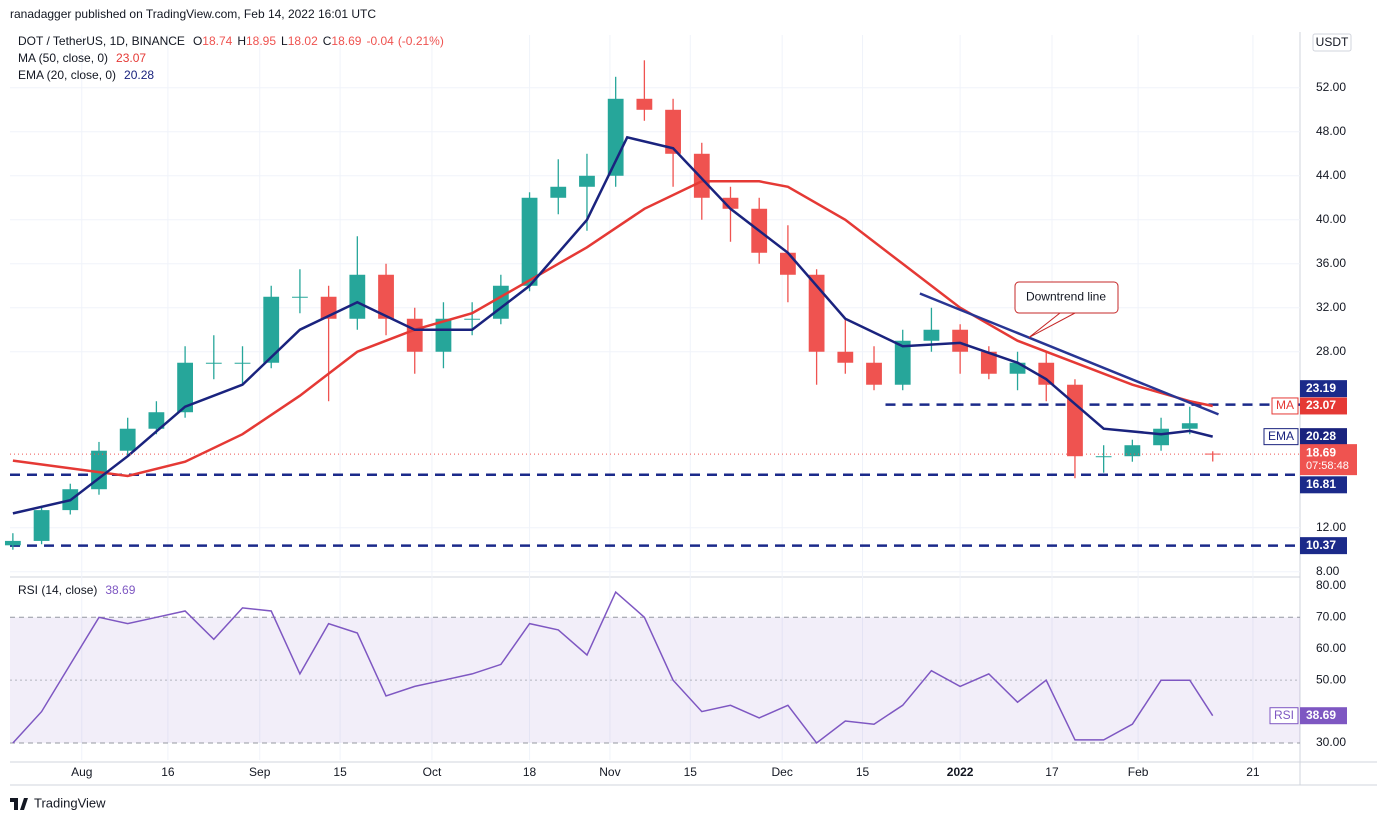  I want to click on ohlc-letter: H, so click(241, 41).